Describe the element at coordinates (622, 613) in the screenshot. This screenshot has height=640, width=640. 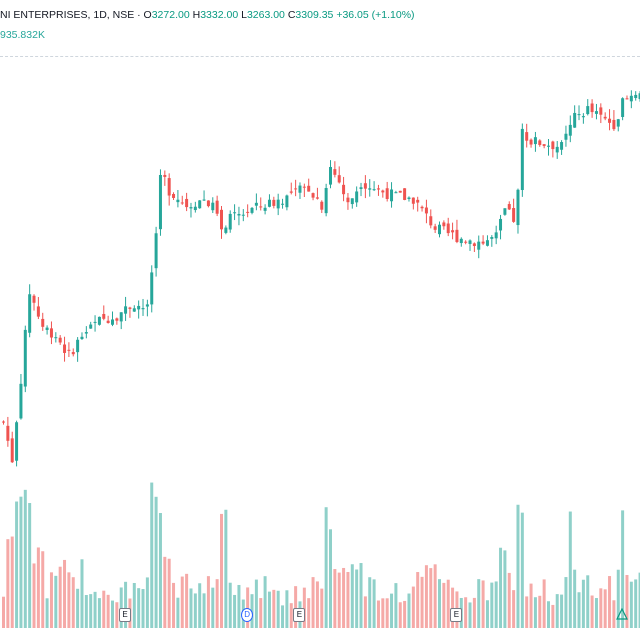
I see `split-event-icon` at that location.